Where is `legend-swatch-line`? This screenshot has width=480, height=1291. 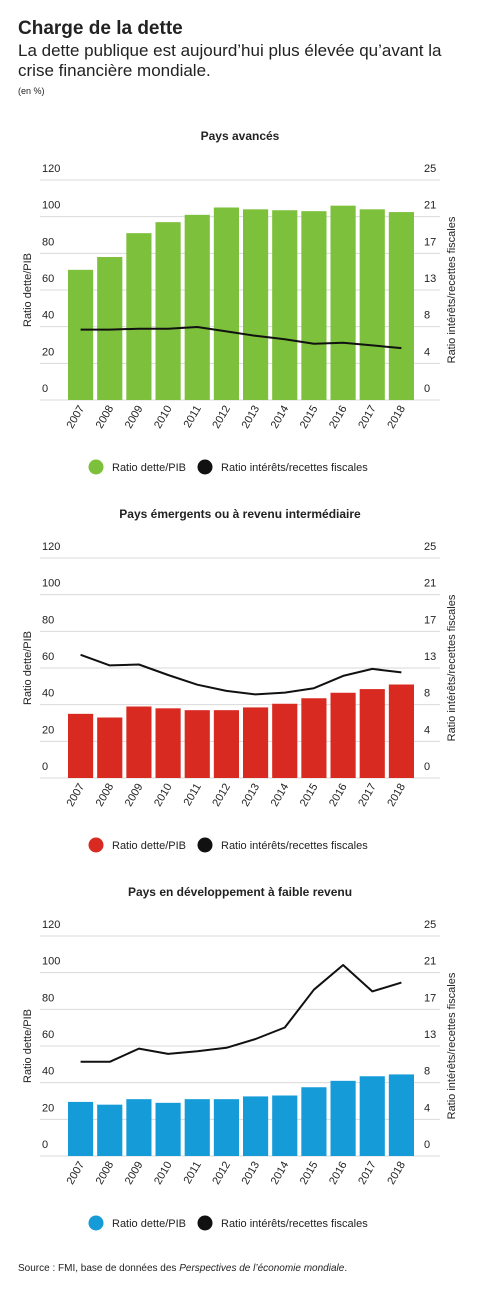 legend-swatch-line is located at coordinates (205, 845).